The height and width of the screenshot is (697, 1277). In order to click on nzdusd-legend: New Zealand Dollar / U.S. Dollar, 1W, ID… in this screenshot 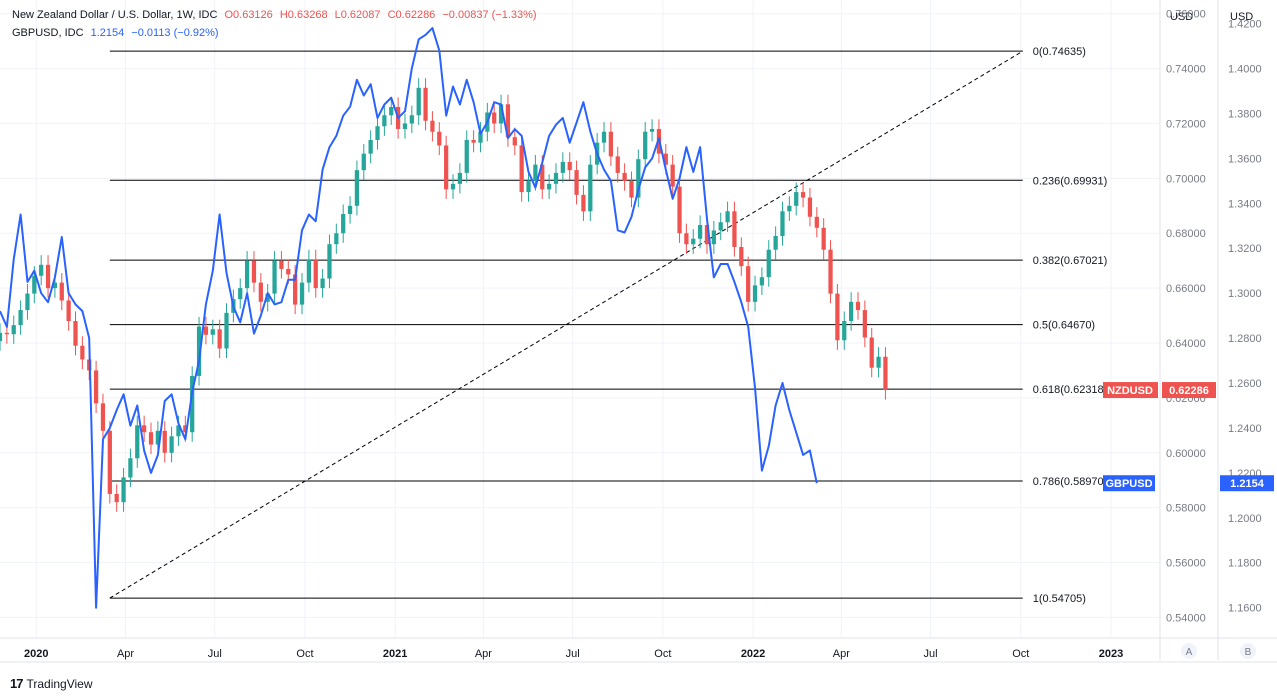, I will do `click(276, 15)`.